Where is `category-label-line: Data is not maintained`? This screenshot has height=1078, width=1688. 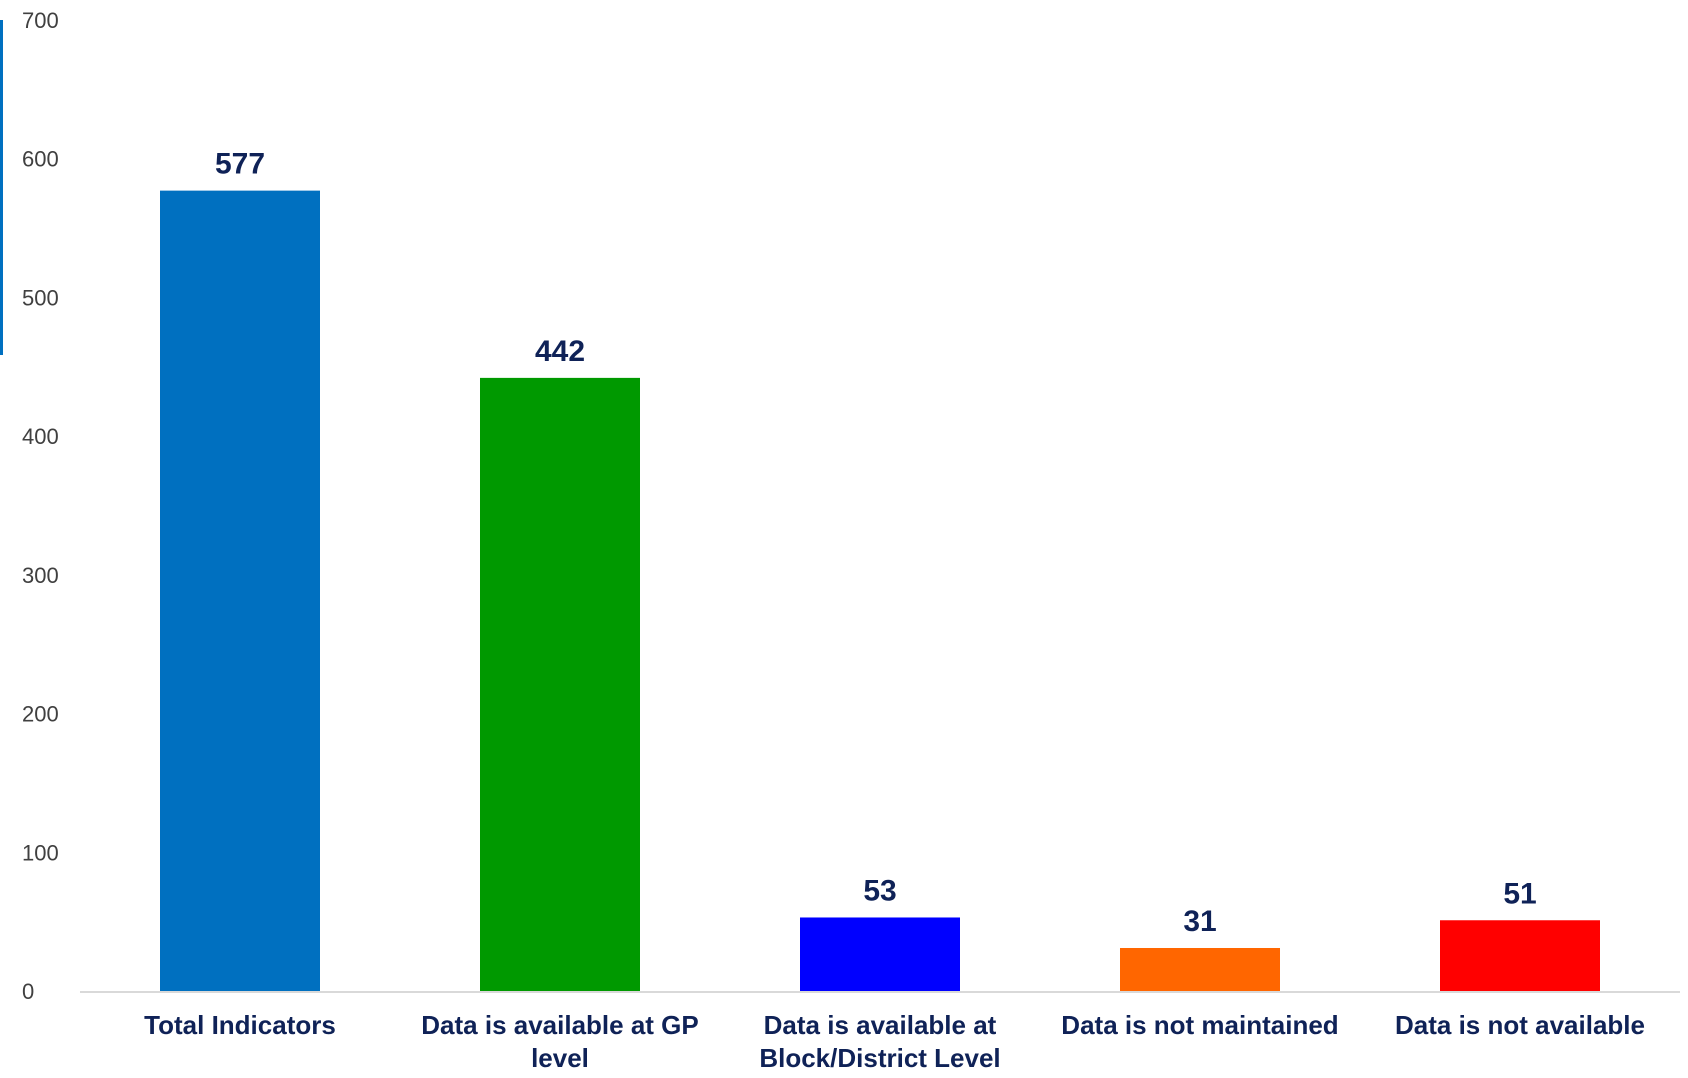
category-label-line: Data is not maintained is located at coordinates (1199, 1025).